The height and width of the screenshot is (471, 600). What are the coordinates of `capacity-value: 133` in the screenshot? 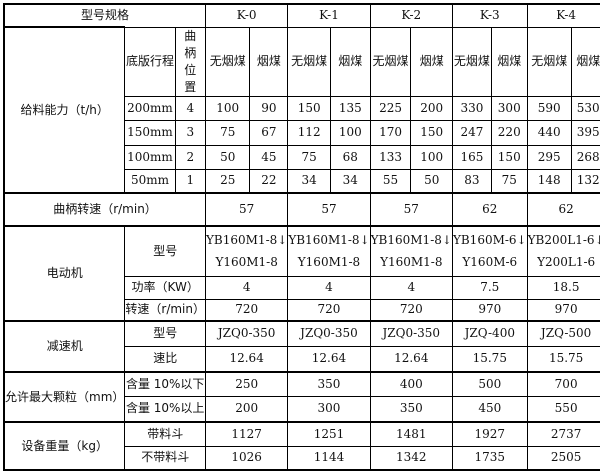 It's located at (390, 157).